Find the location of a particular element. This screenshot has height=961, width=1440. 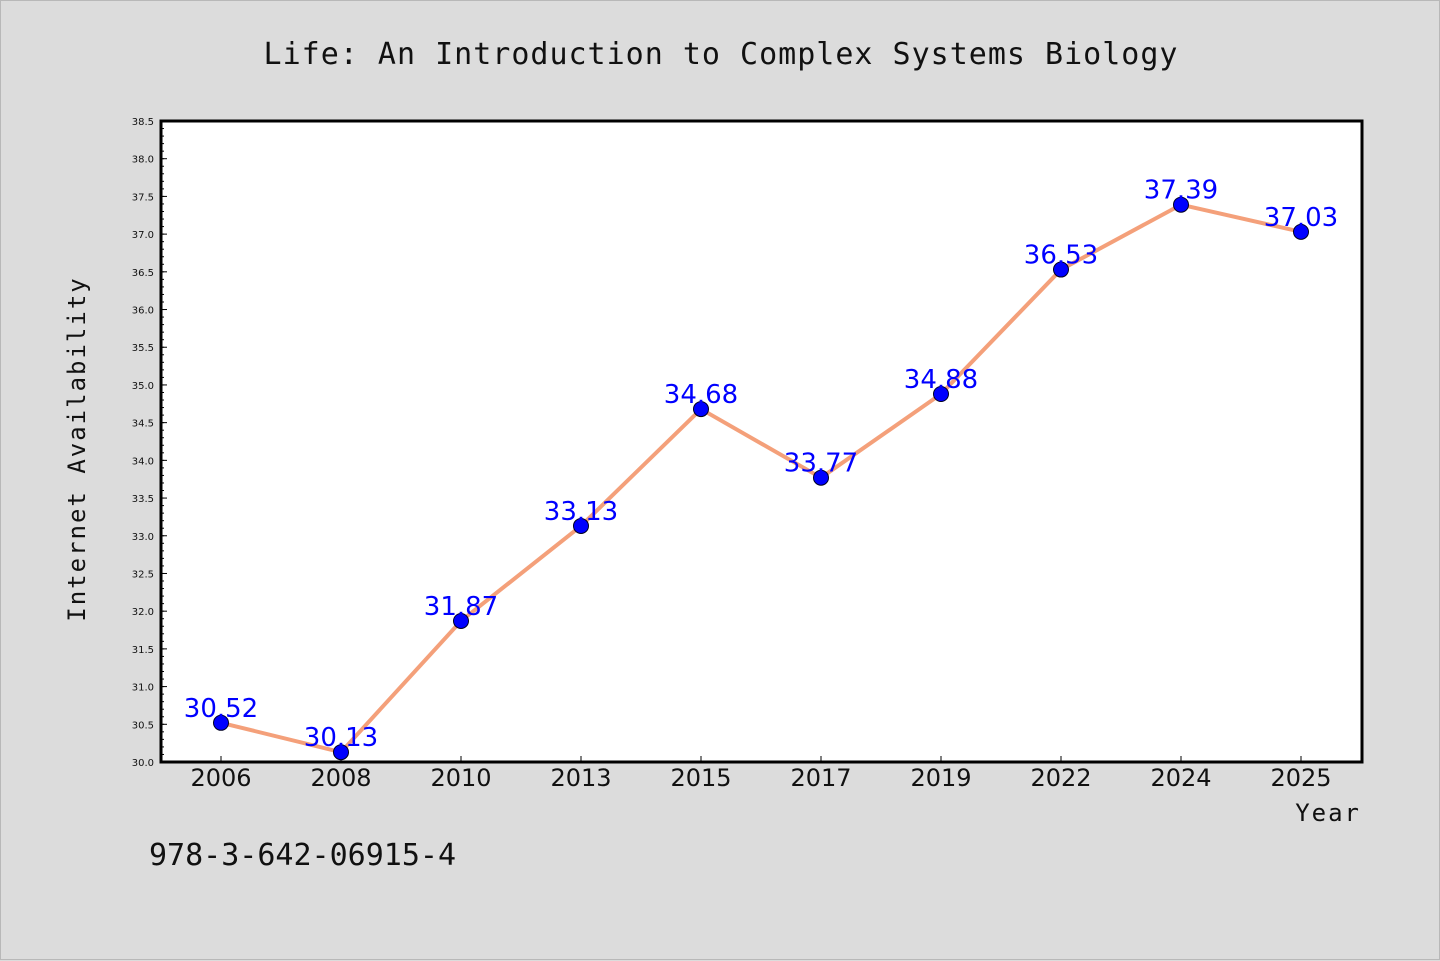

y-tick-label: 30.5 is located at coordinates (143, 725).